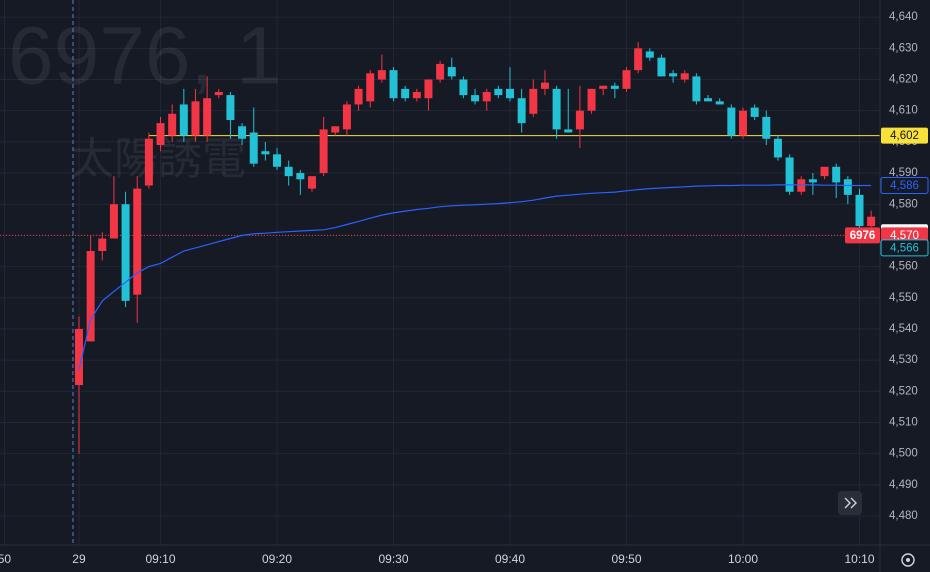 This screenshot has height=572, width=930. What do you see at coordinates (903, 48) in the screenshot?
I see `y-tick-label: 4,630` at bounding box center [903, 48].